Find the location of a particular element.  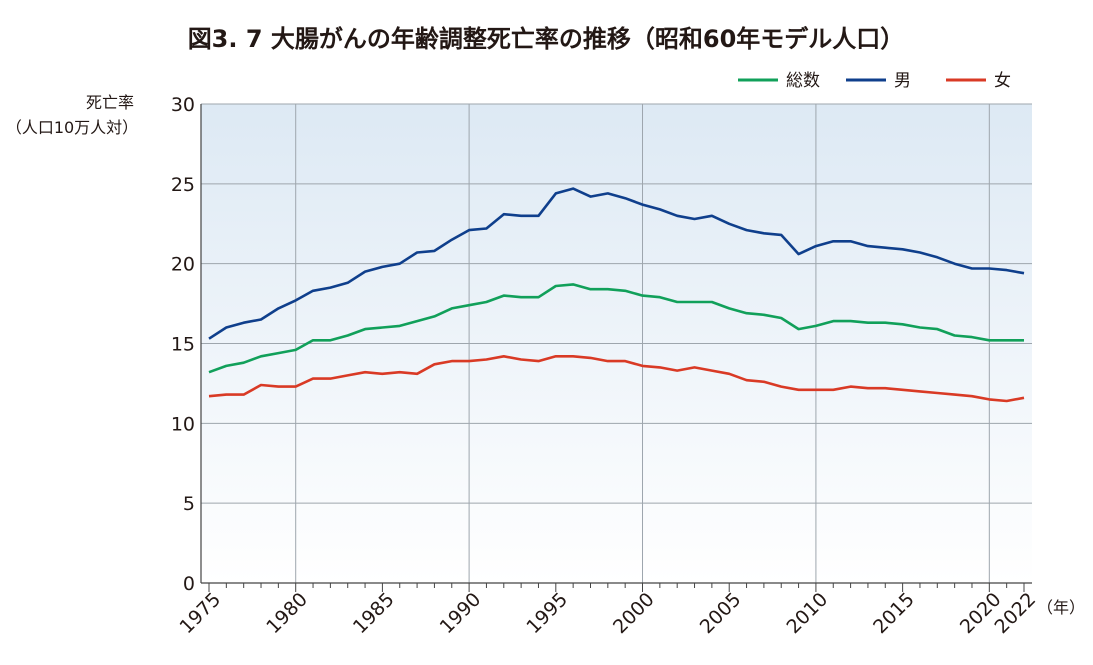

x-tick-label-2005: 2005 is located at coordinates (721, 613).